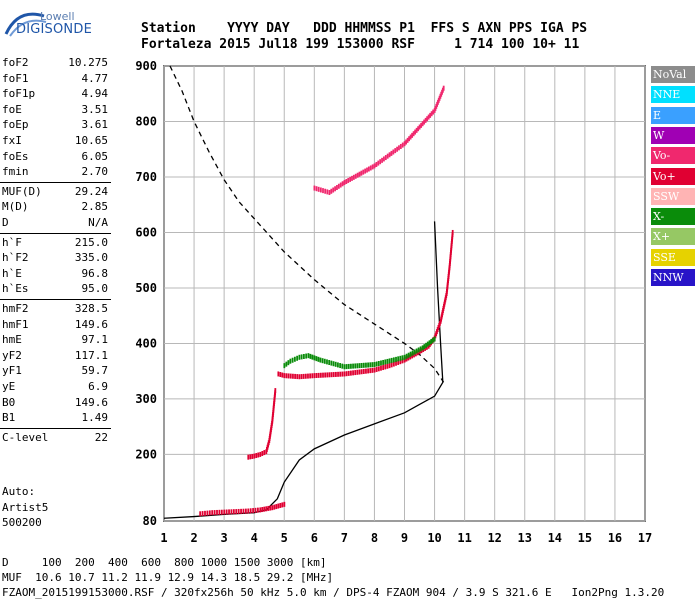 This screenshot has height=600, width=700. Describe the element at coordinates (146, 288) in the screenshot. I see `y-tick-label-500: 500` at that location.